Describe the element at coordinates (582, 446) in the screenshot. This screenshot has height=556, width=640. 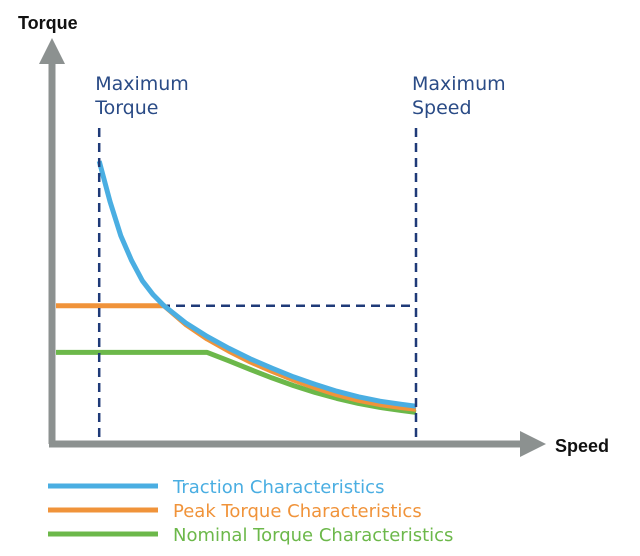
I see `x-axis-title: Speed` at that location.